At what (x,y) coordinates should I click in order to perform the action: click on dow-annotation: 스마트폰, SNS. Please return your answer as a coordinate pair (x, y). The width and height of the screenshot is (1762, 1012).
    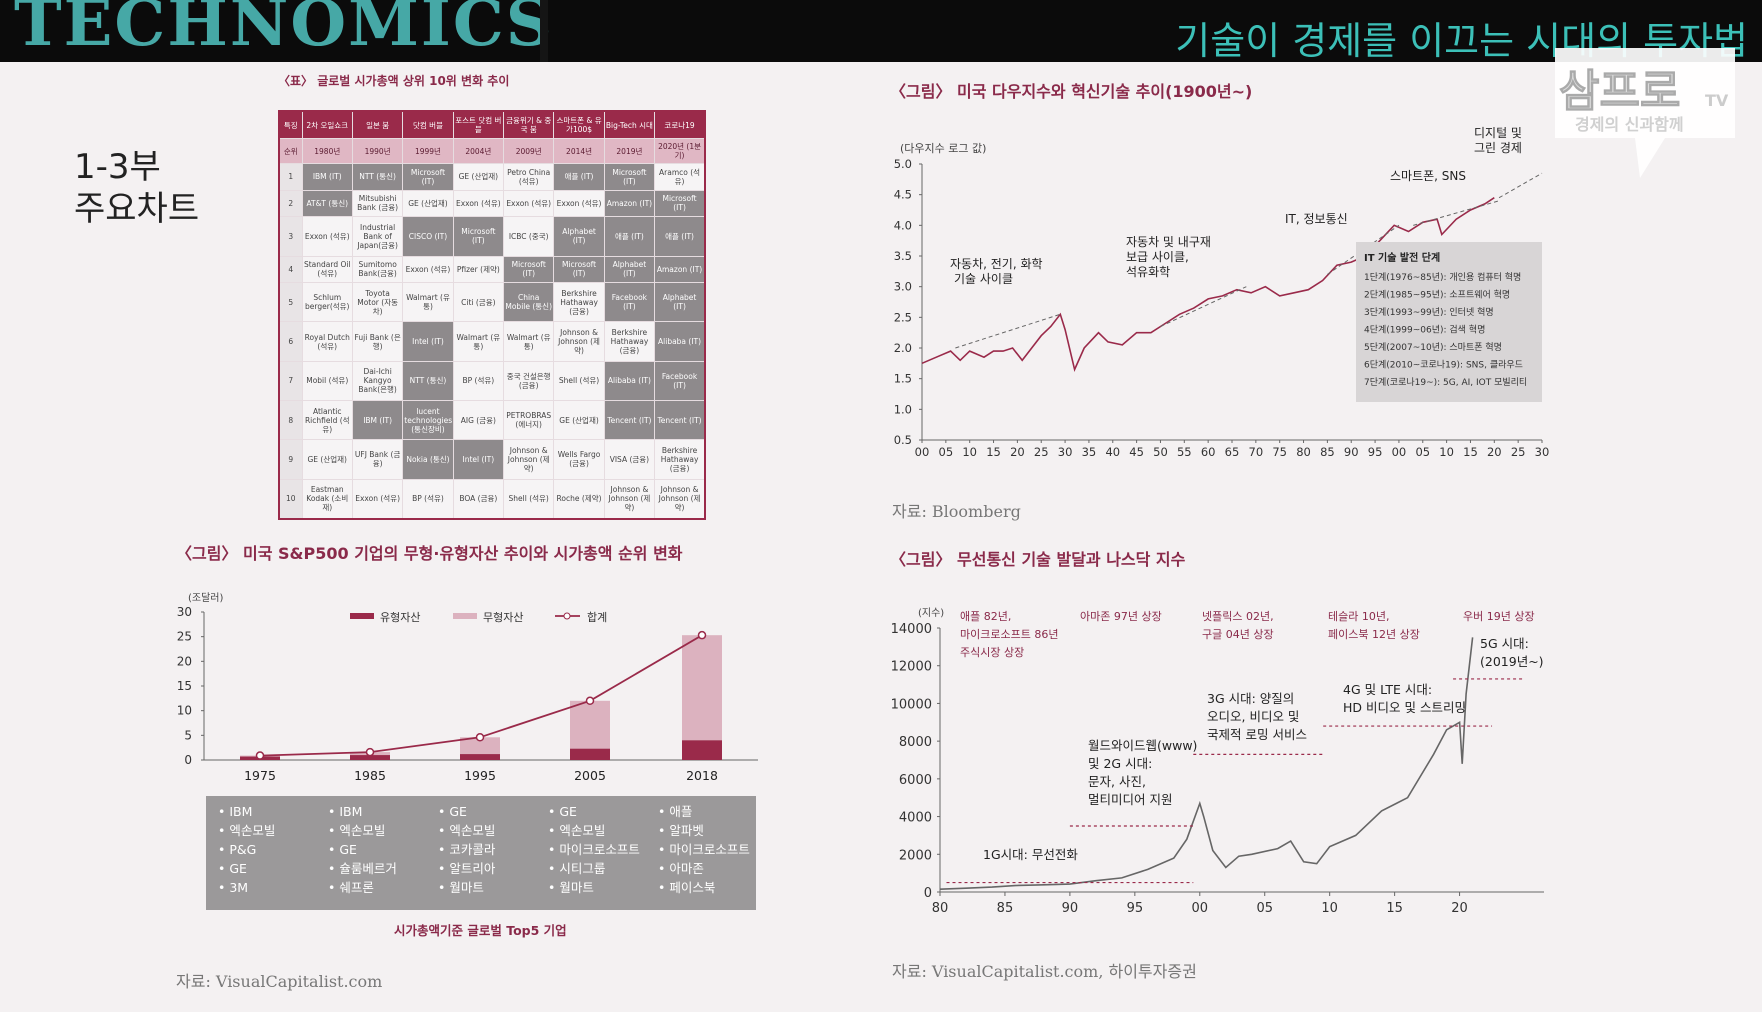
    Looking at the image, I should click on (1428, 176).